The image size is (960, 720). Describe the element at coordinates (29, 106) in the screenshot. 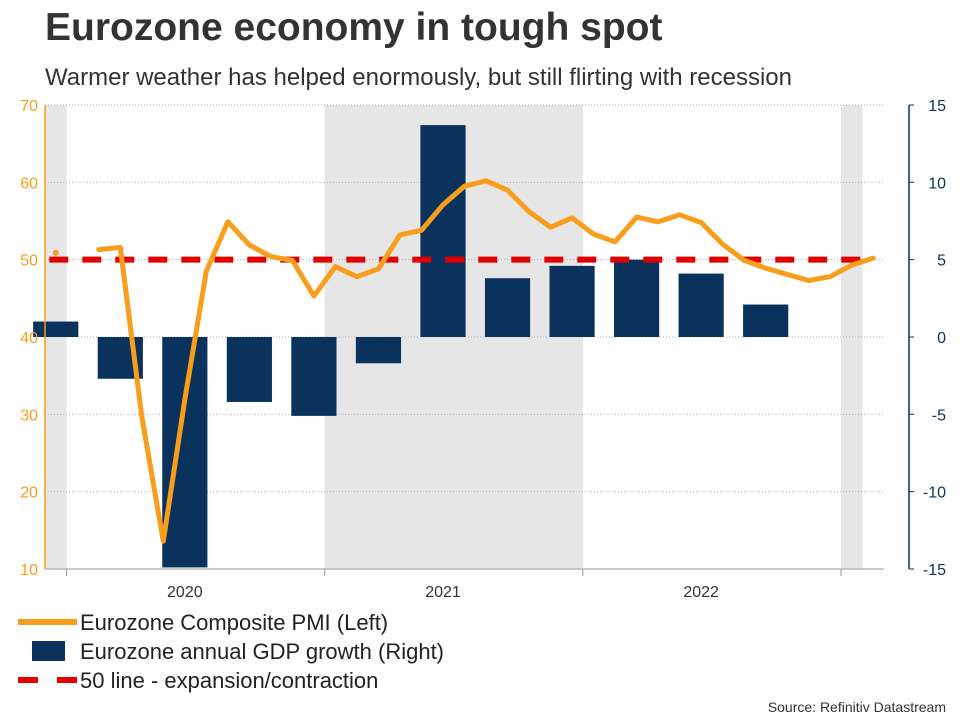

I see `left-tick-label: 70` at that location.